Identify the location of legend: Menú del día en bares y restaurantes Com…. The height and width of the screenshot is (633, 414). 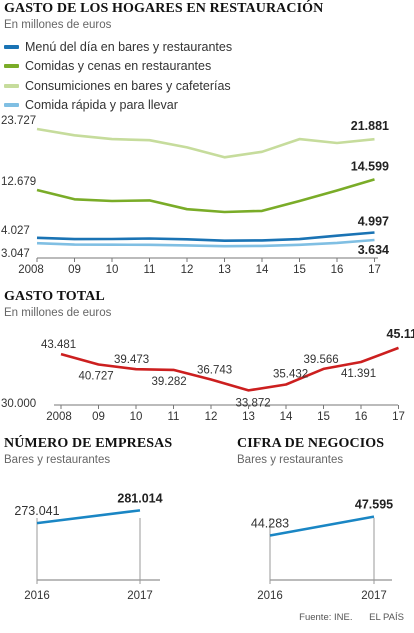
(118, 76).